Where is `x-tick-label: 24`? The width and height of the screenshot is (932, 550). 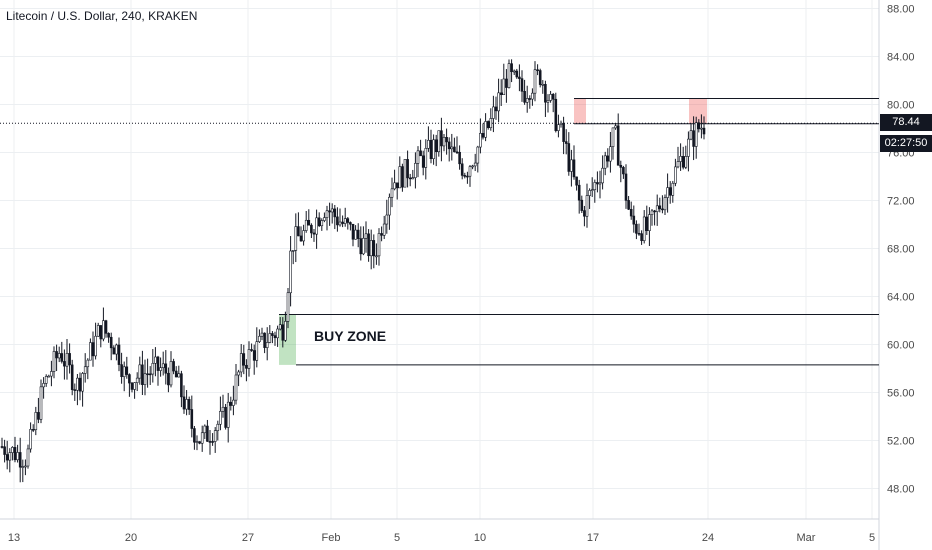
x-tick-label: 24 is located at coordinates (708, 538).